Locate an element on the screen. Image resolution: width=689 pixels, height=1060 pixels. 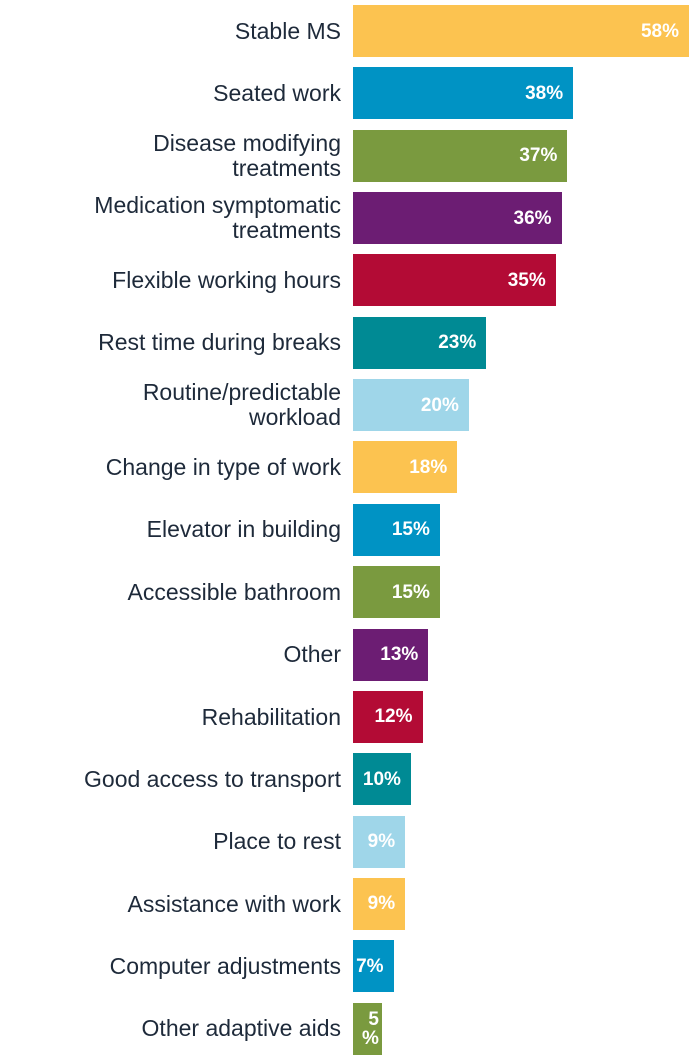
bar: 12% is located at coordinates (388, 716).